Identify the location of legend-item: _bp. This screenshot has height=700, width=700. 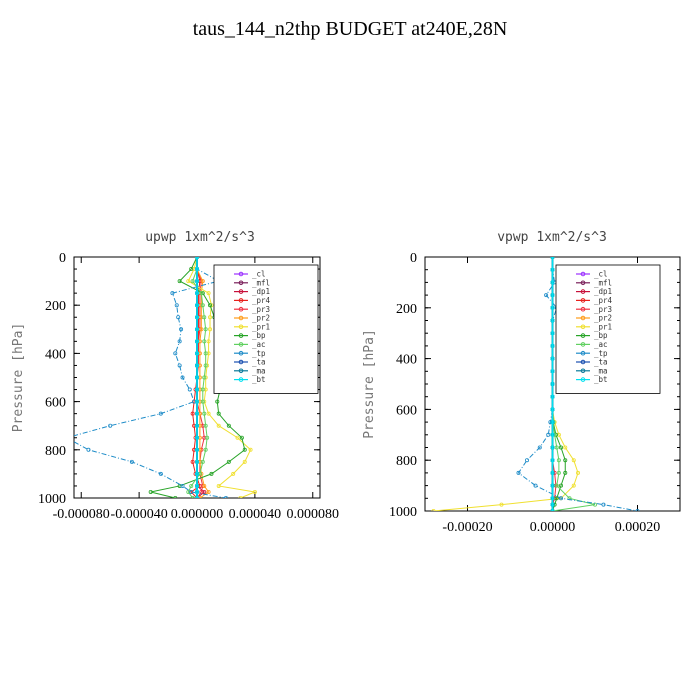
(592, 335).